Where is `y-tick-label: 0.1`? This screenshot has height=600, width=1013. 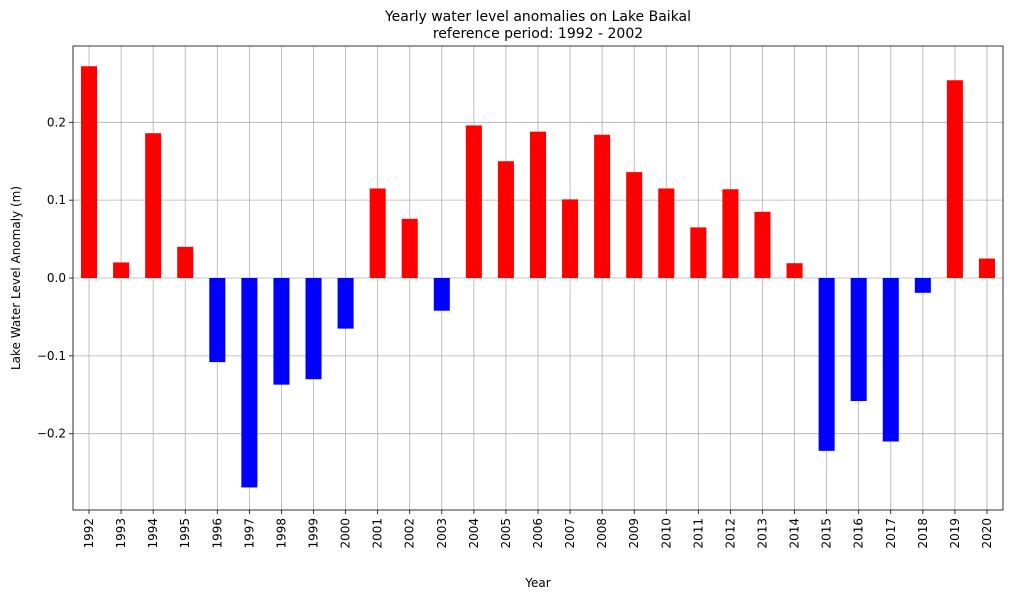 y-tick-label: 0.1 is located at coordinates (56, 200).